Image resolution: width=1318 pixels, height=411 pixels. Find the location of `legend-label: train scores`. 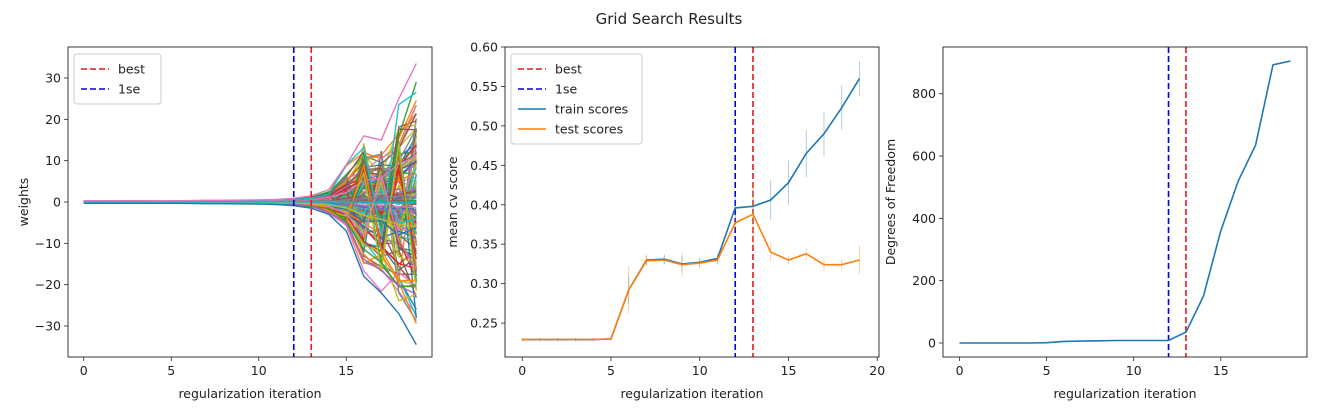

legend-label: train scores is located at coordinates (591, 109).